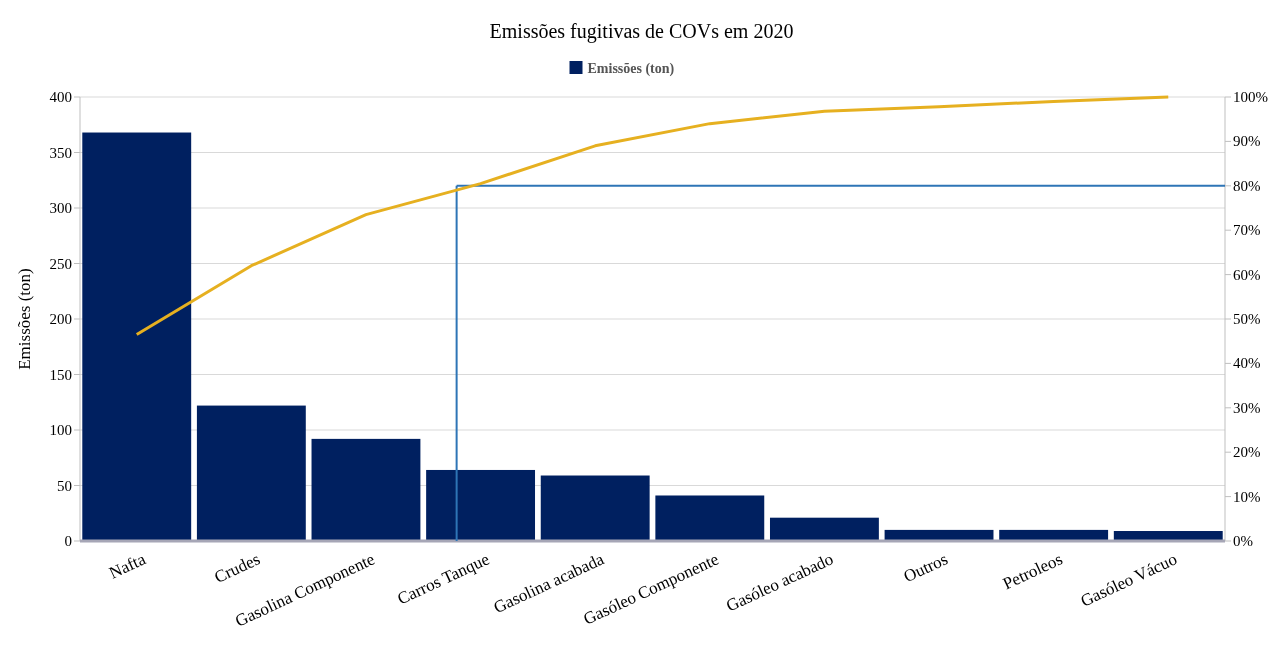 The height and width of the screenshot is (655, 1283). What do you see at coordinates (60, 208) in the screenshot?
I see `y-tick-label: 300` at bounding box center [60, 208].